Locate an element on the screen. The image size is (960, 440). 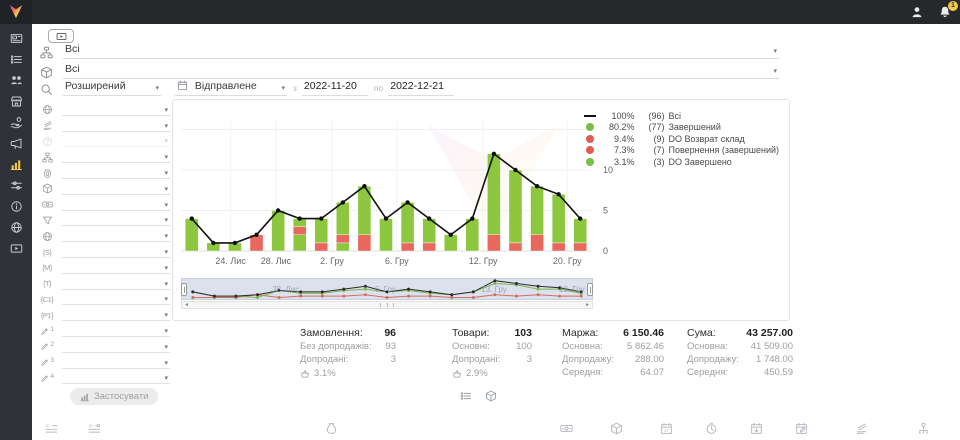
view-toggle-list is located at coordinates (466, 396).